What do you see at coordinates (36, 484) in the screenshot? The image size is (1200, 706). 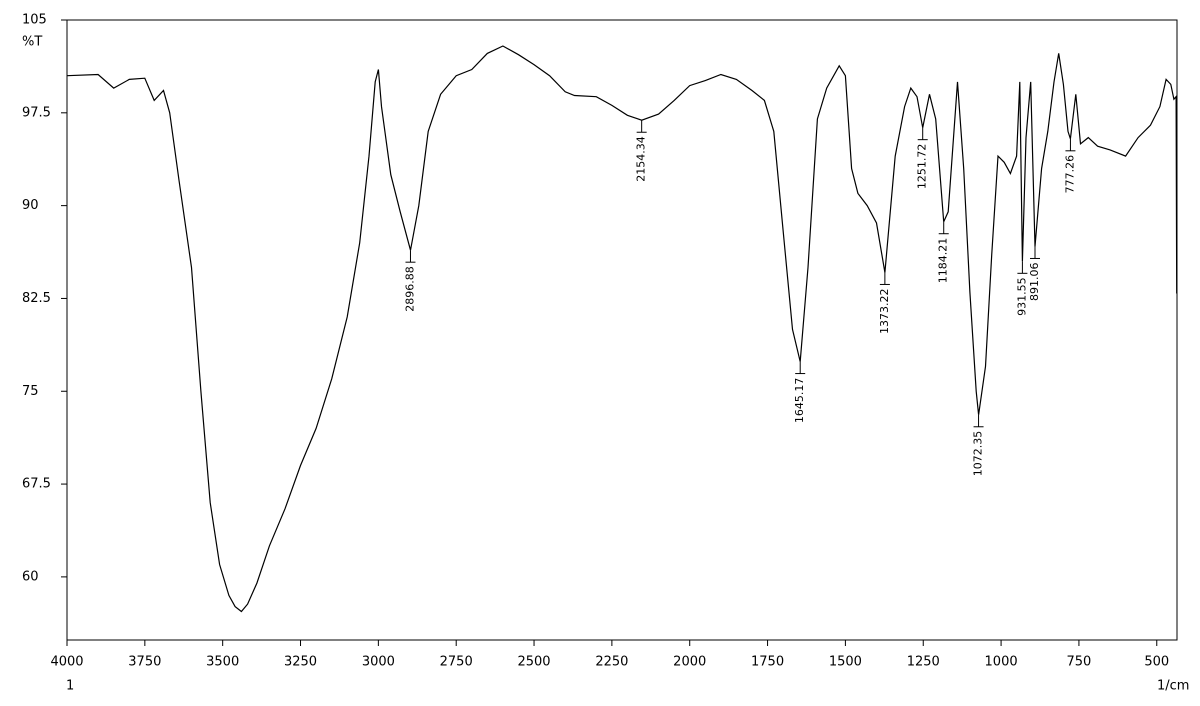 I see `y-tick-label: 67.5` at bounding box center [36, 484].